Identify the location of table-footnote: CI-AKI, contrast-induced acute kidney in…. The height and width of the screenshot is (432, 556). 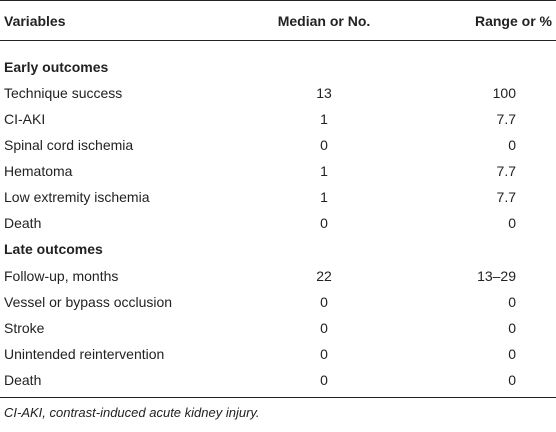
(132, 412).